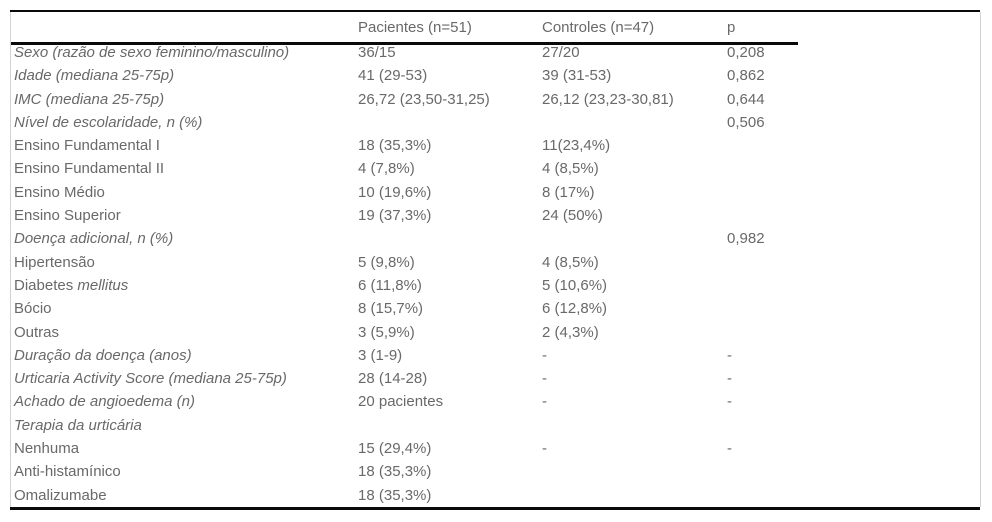  What do you see at coordinates (497, 495) in the screenshot?
I see `table-row: Omalizumabe 18 (35,3%)` at bounding box center [497, 495].